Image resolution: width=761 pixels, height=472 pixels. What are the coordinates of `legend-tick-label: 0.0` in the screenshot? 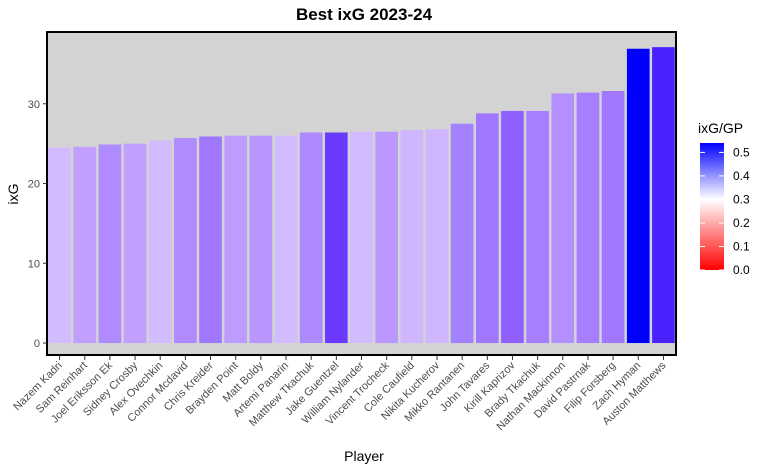 It's located at (741, 270).